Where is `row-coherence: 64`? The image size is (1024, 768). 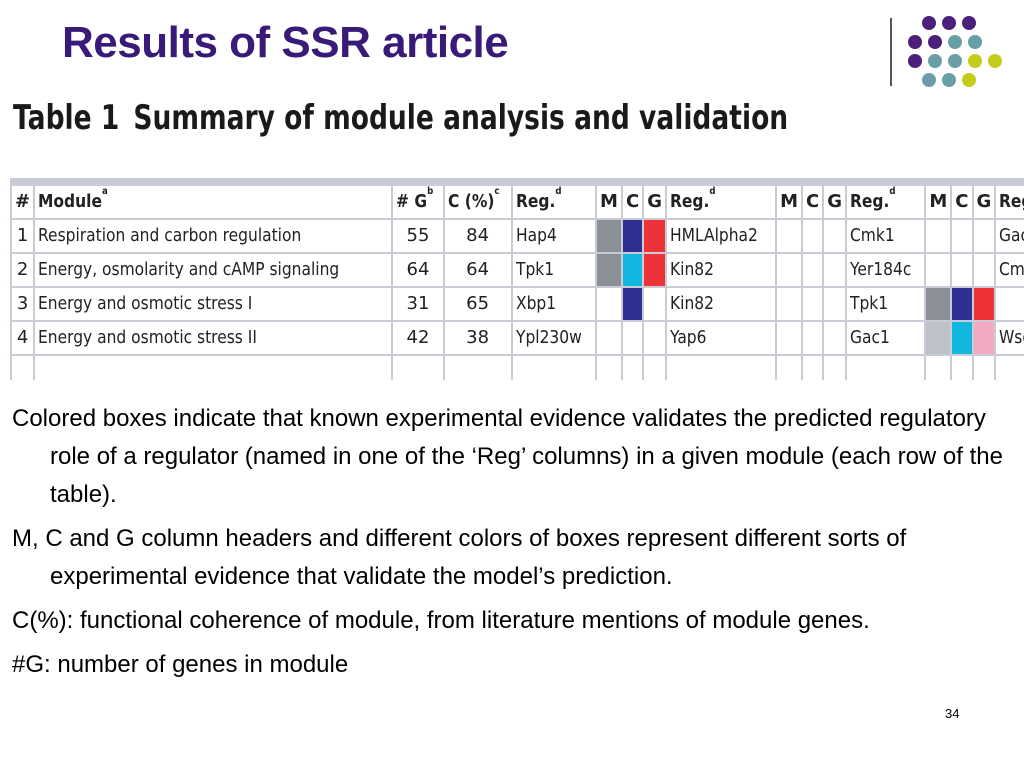 row-coherence: 64 is located at coordinates (477, 270).